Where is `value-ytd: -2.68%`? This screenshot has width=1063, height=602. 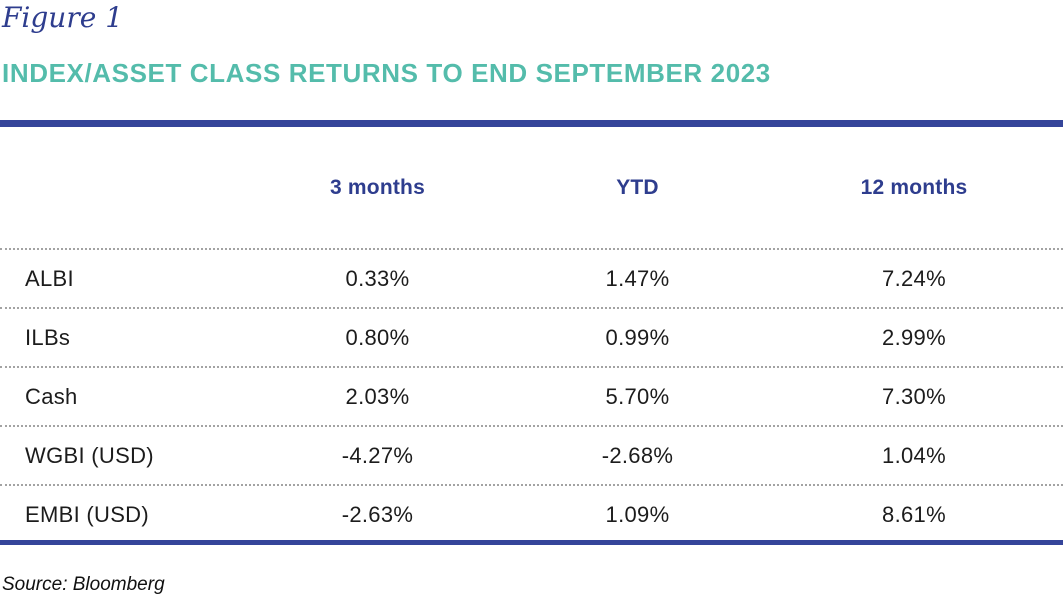 value-ytd: -2.68% is located at coordinates (637, 455).